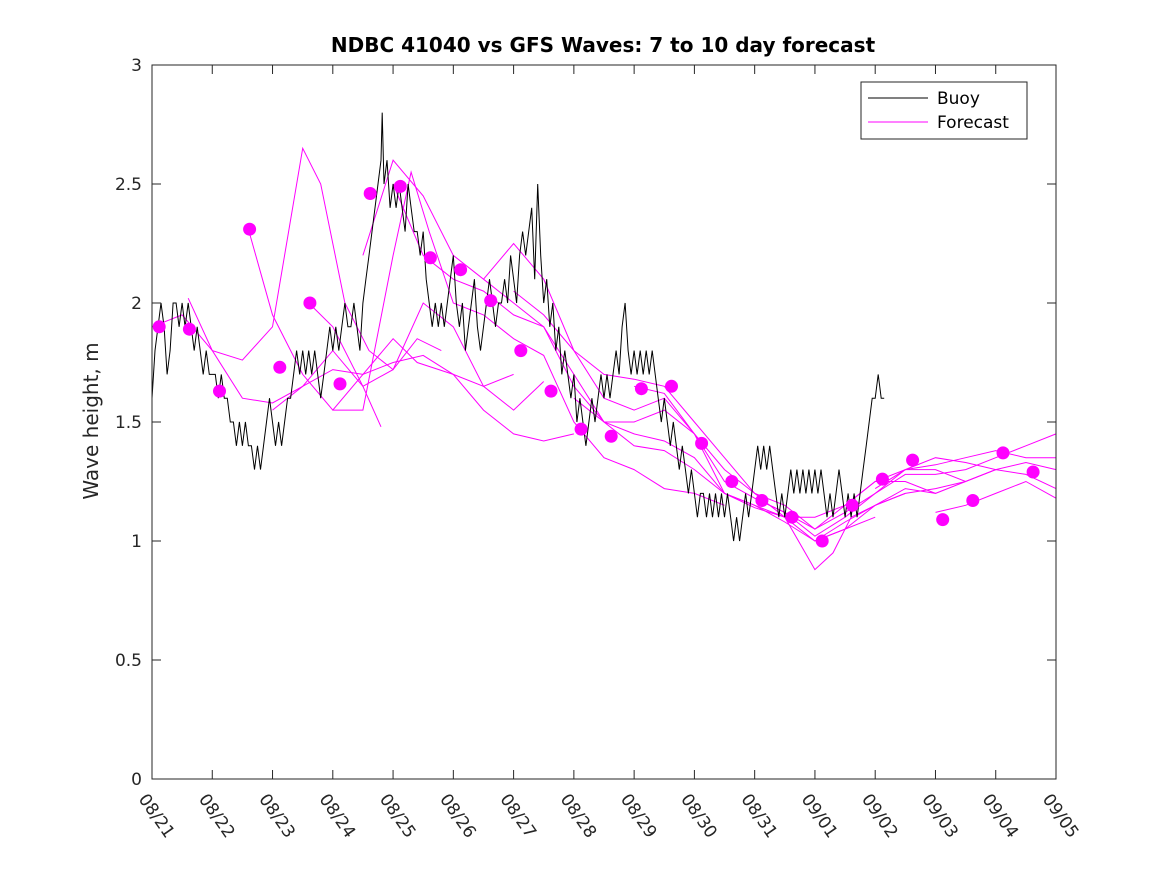 This screenshot has width=1167, height=875. I want to click on x-tick-label: 08/23, so click(276, 816).